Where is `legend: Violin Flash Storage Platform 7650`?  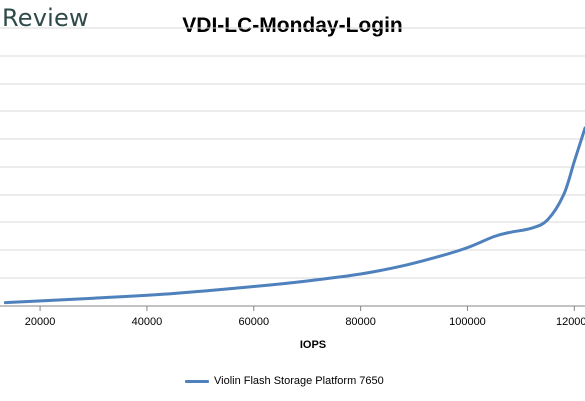 legend: Violin Flash Storage Platform 7650 is located at coordinates (284, 381).